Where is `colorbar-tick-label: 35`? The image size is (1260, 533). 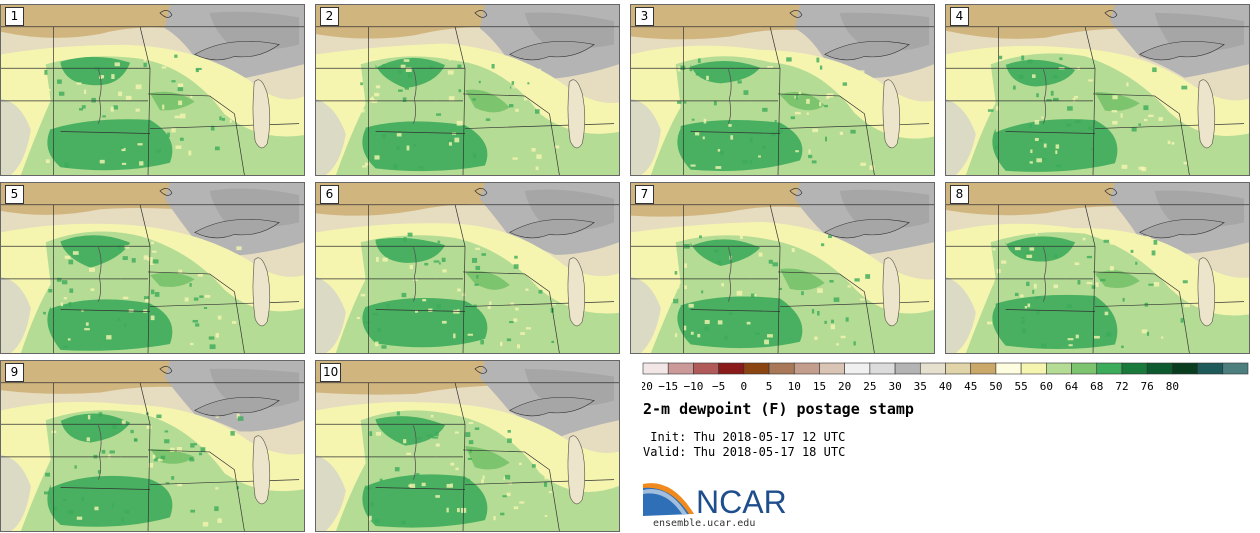
colorbar-tick-label: 35 is located at coordinates (920, 386).